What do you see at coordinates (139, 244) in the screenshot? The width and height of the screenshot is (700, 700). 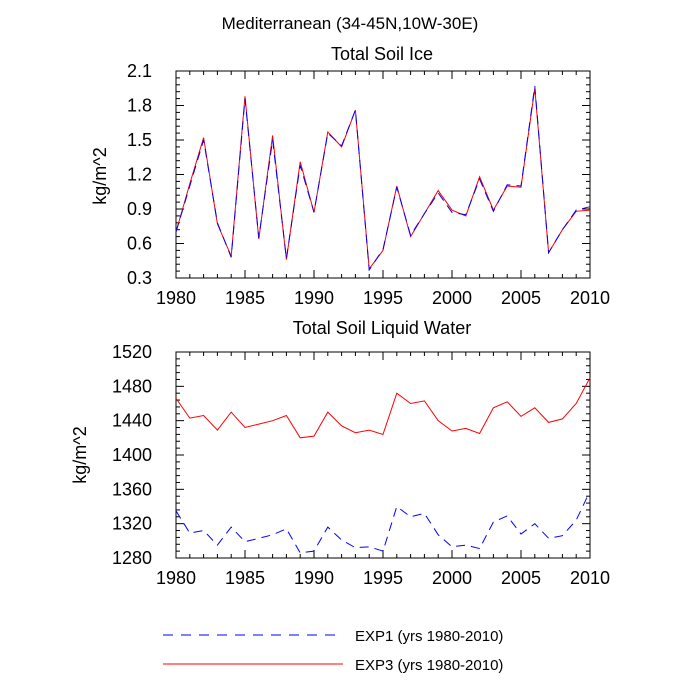 I see `y-tick-label: 0.6` at bounding box center [139, 244].